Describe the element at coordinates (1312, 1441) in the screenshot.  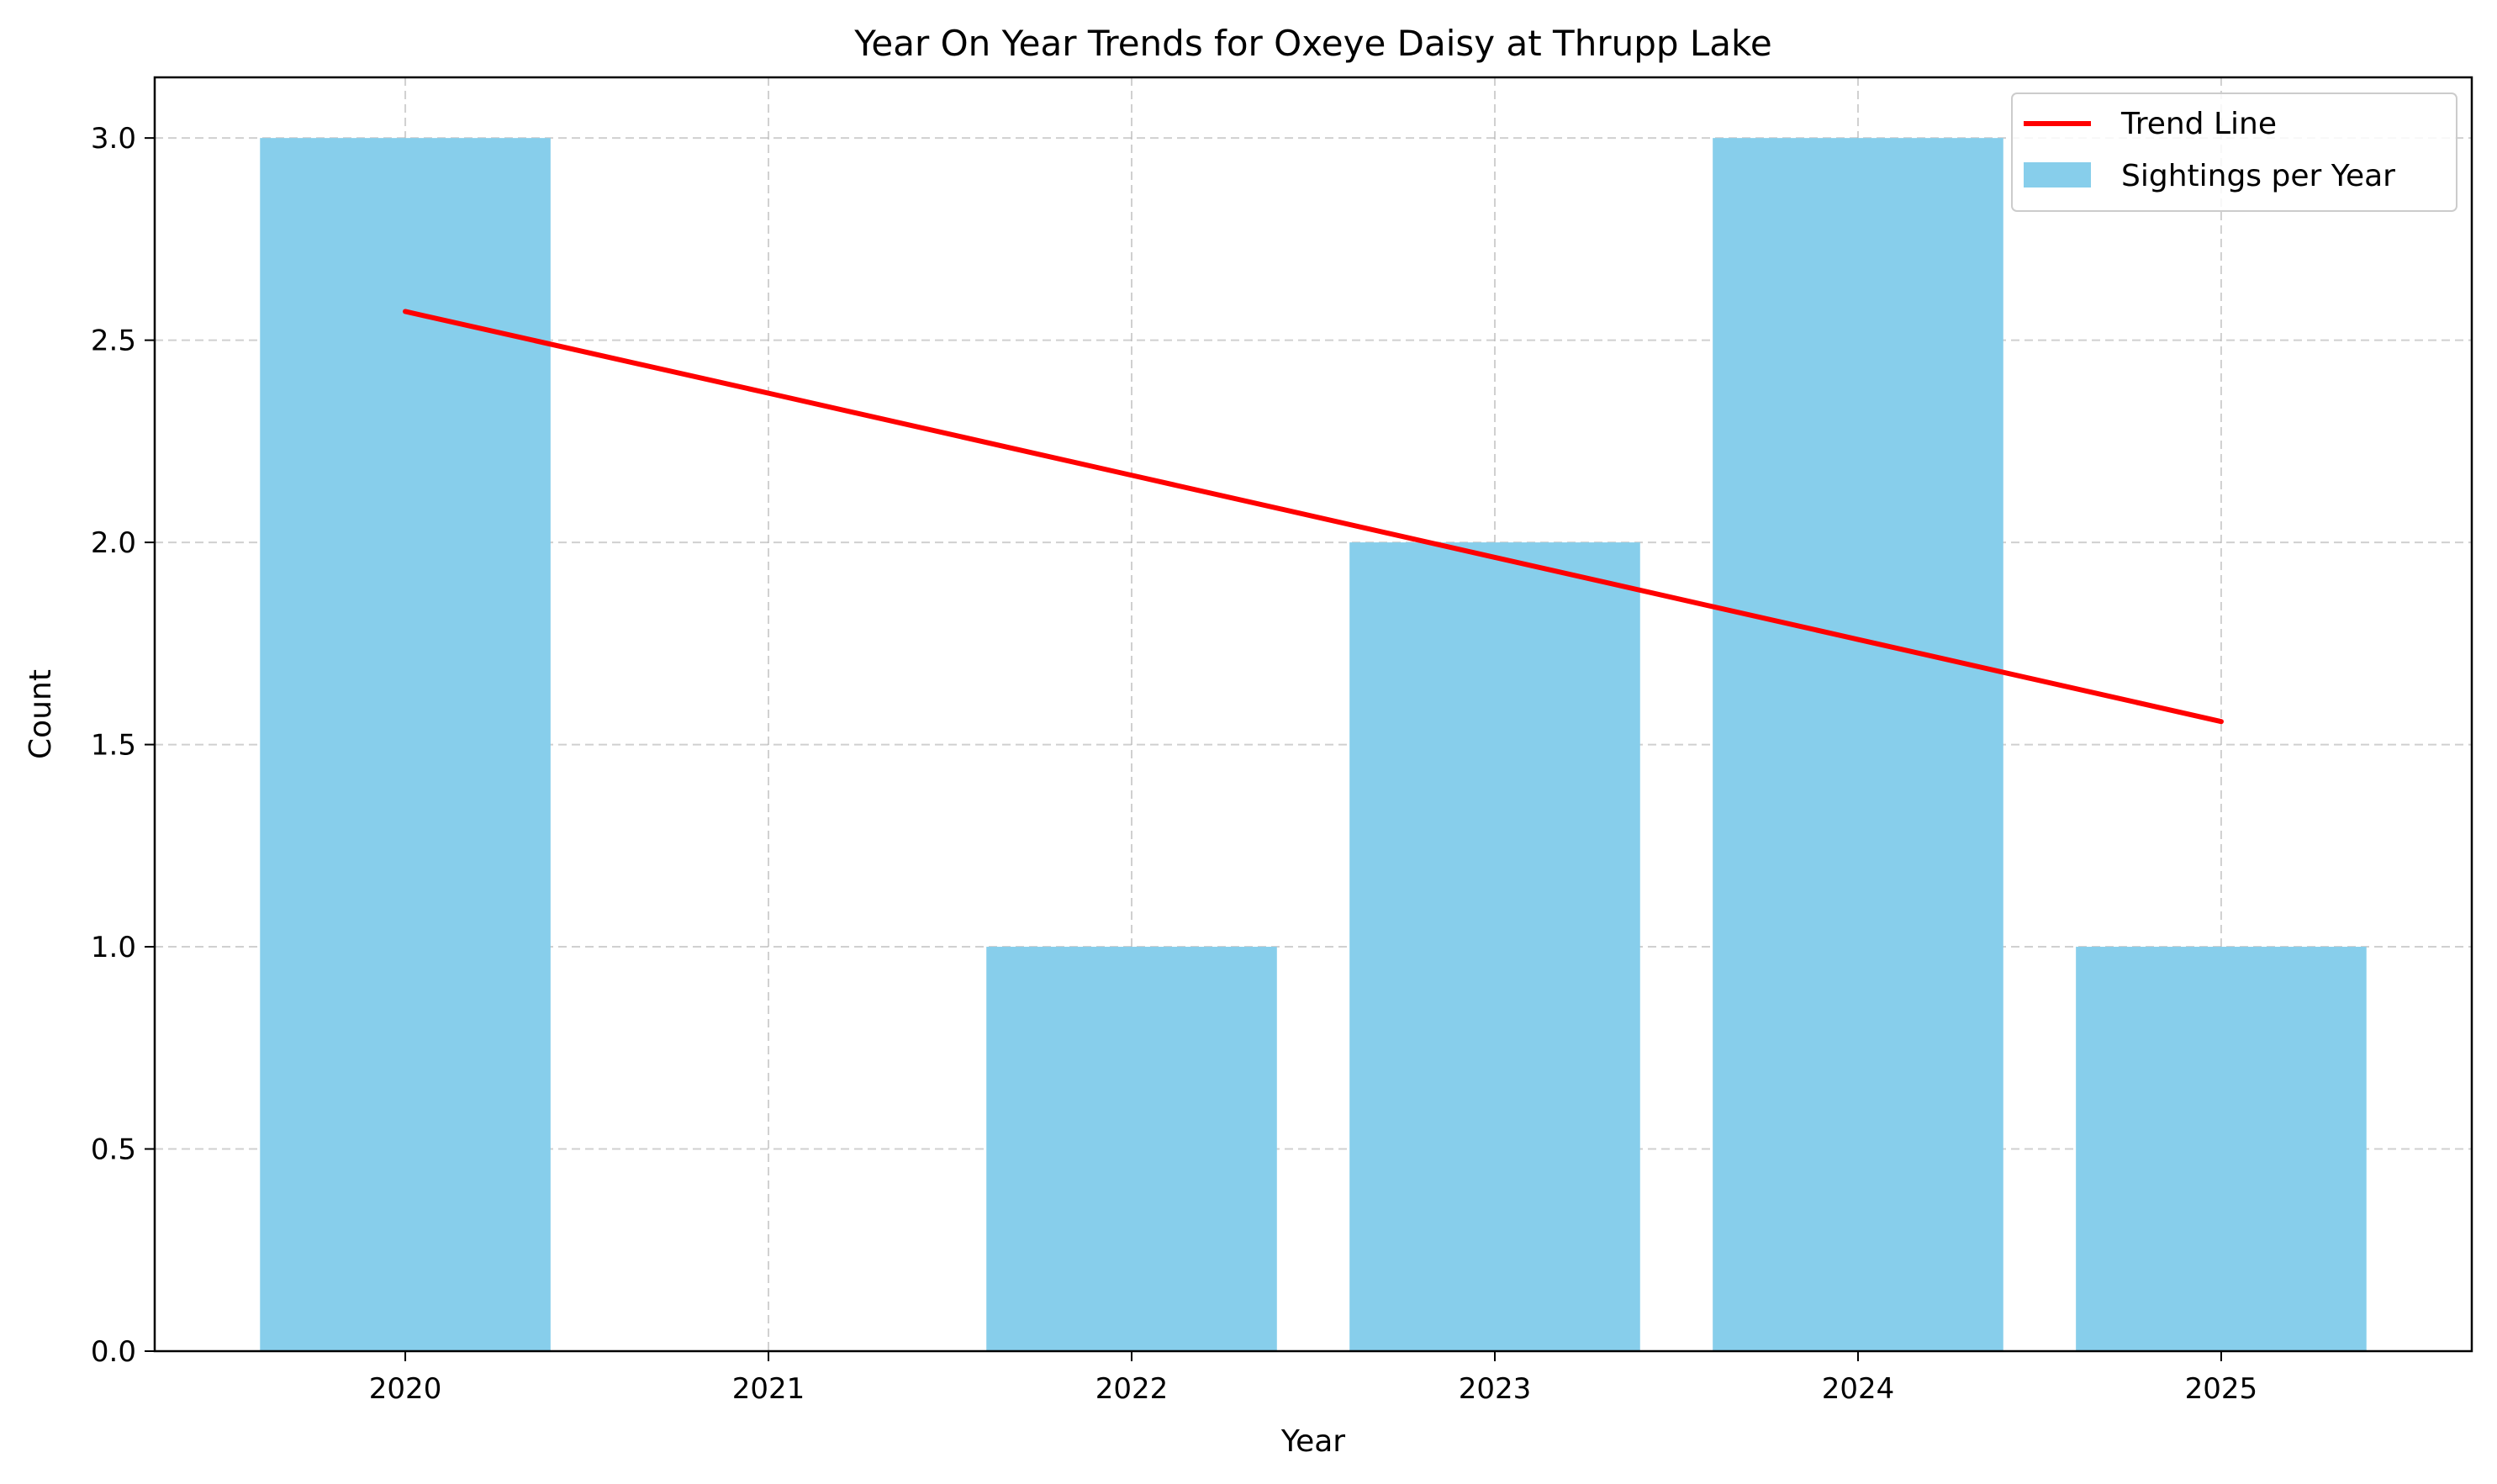
I see `x-axis-label: Year` at that location.